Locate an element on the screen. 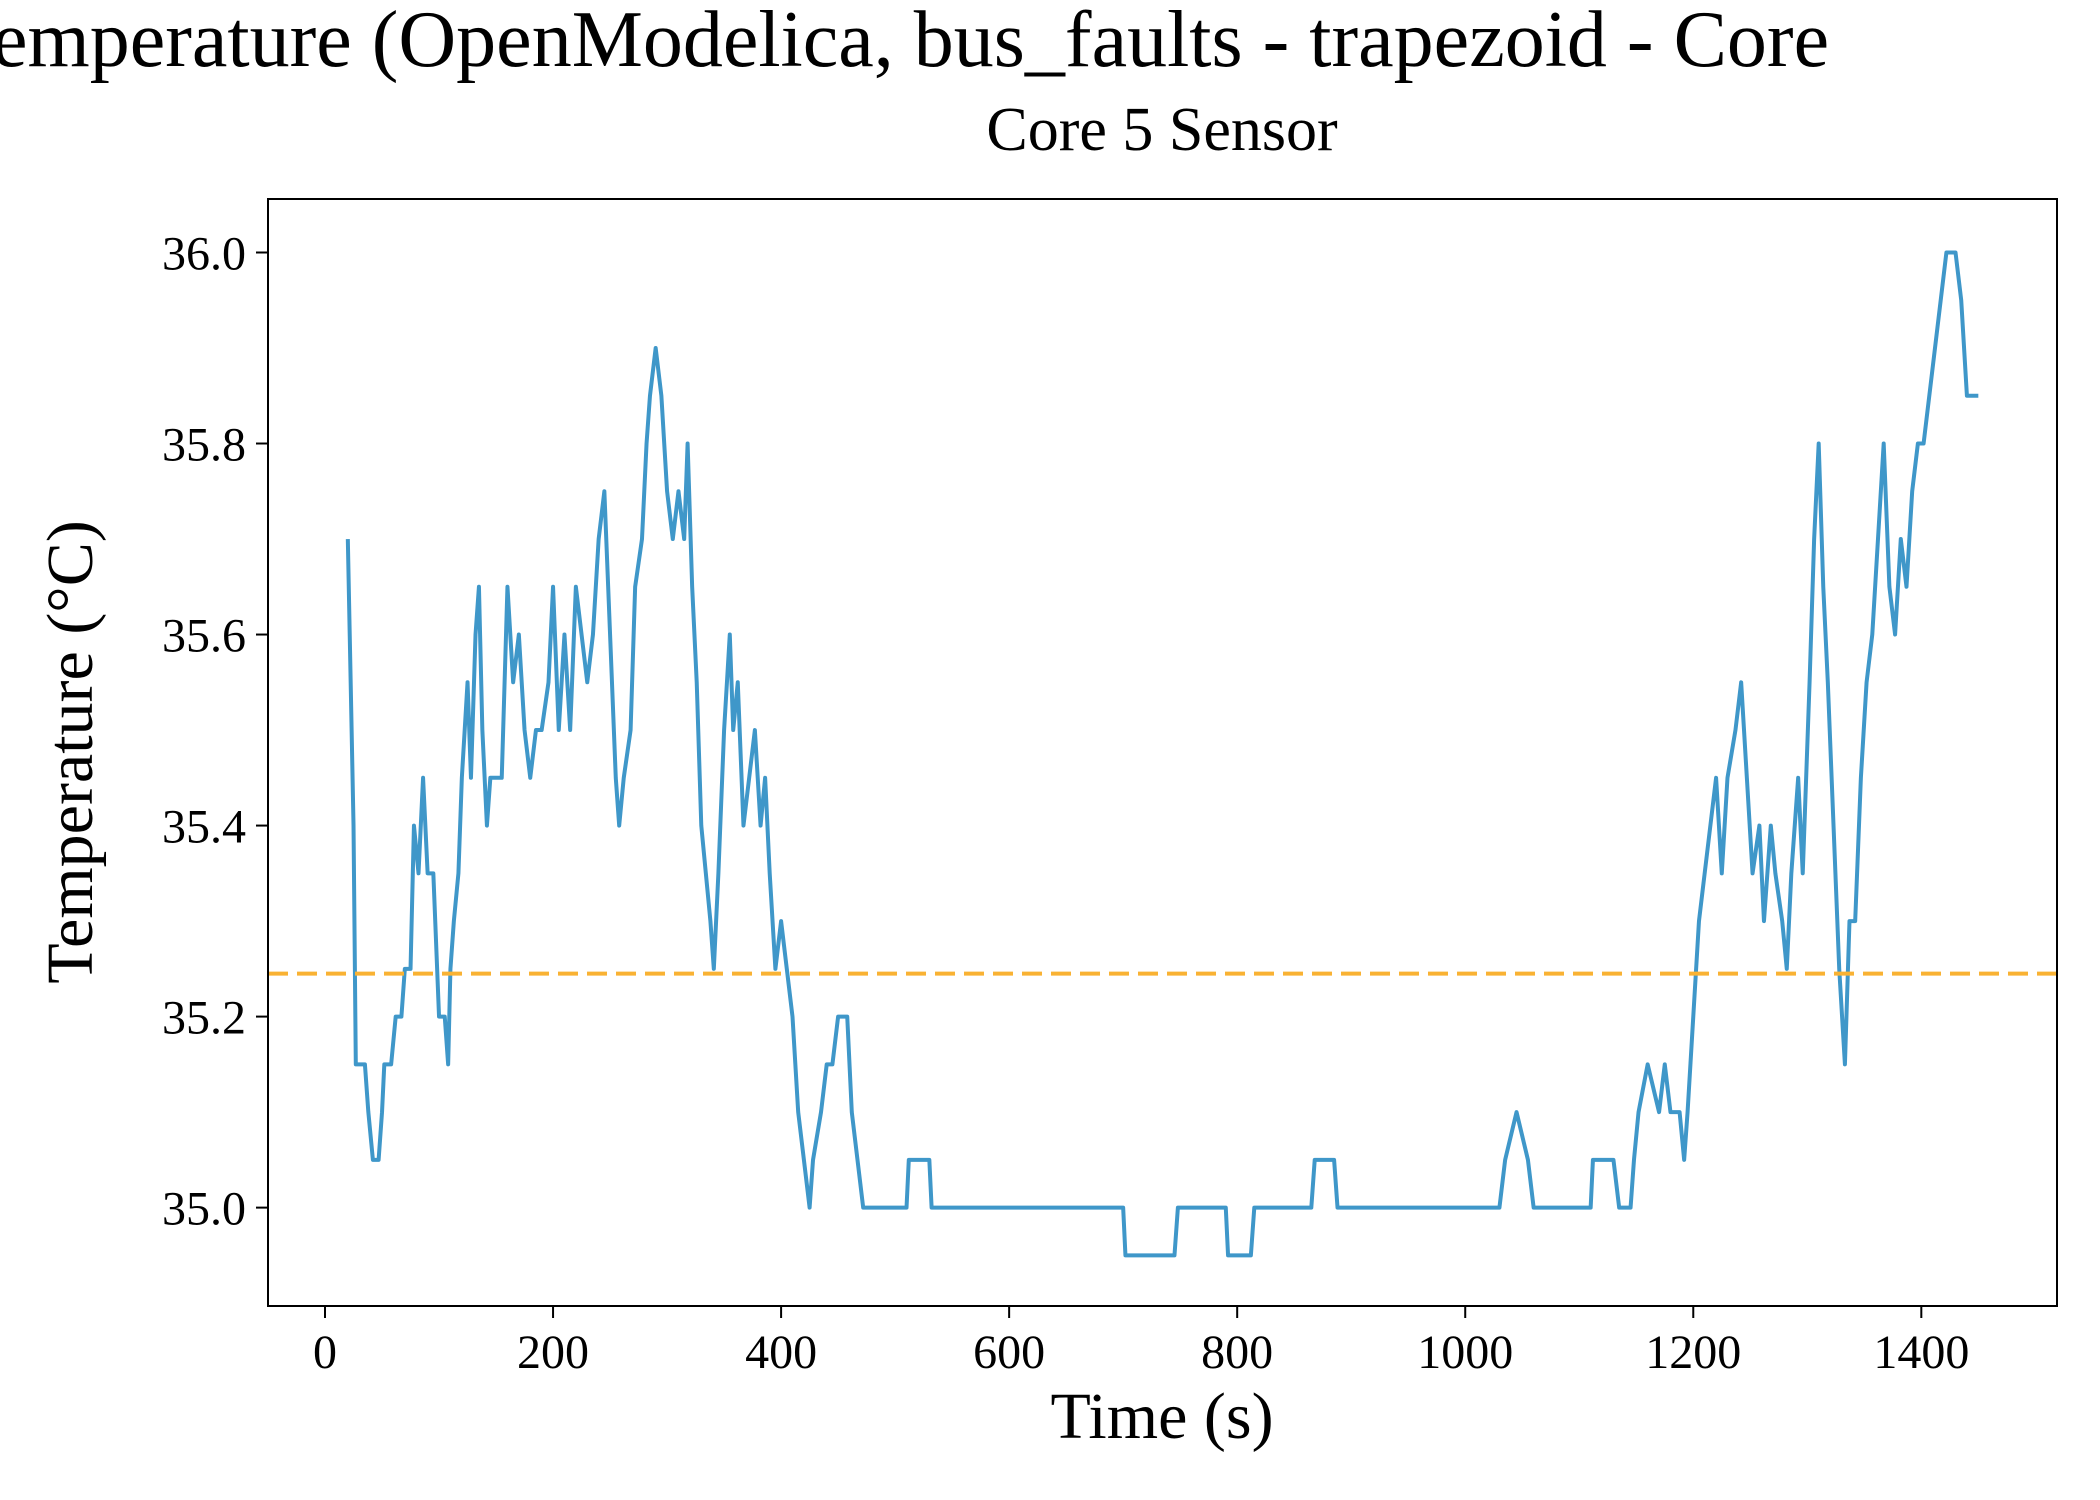 This screenshot has width=2100, height=1500. y-tick-label: 35.6 is located at coordinates (204, 636).